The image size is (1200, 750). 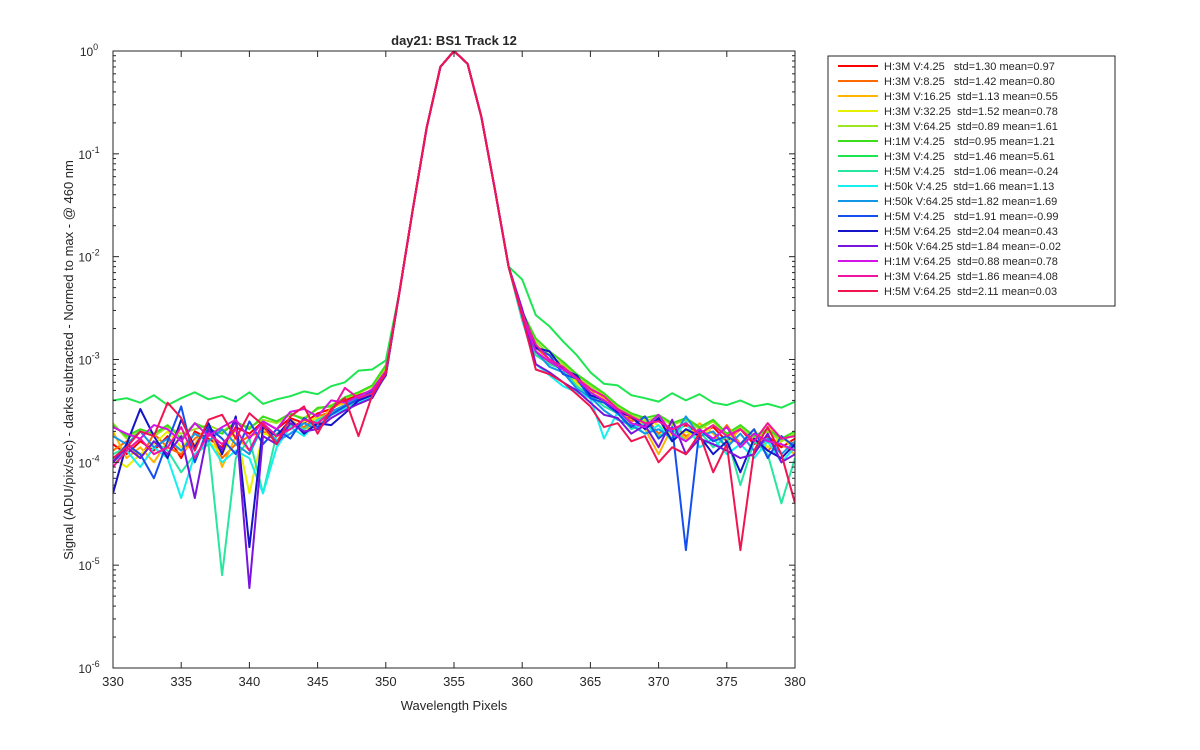 I want to click on y-tick-label: 10⁻⁶, so click(x=88, y=667).